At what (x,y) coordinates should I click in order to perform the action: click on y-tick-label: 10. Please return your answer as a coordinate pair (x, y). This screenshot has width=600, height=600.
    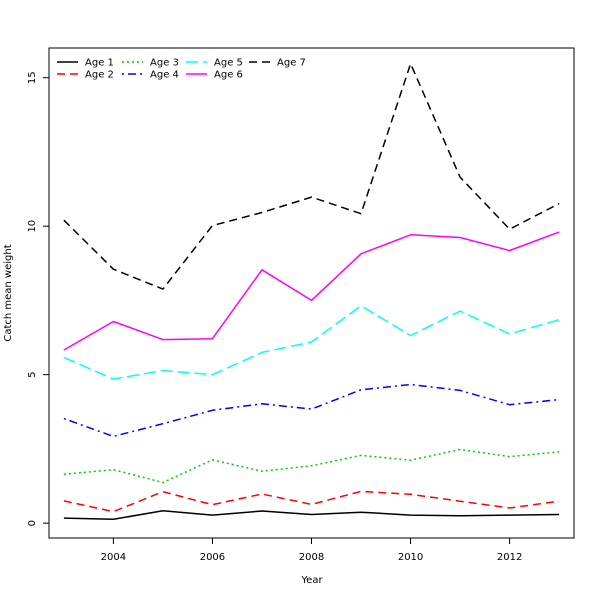
    Looking at the image, I should click on (32, 226).